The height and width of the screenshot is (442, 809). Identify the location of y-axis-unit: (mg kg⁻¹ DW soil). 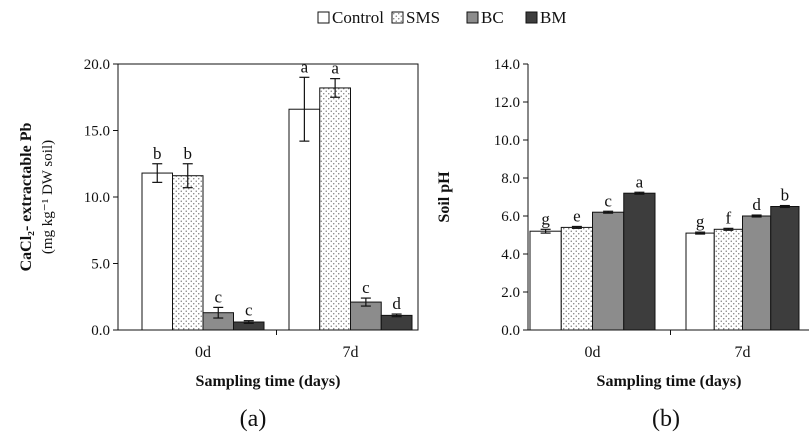
(48, 197).